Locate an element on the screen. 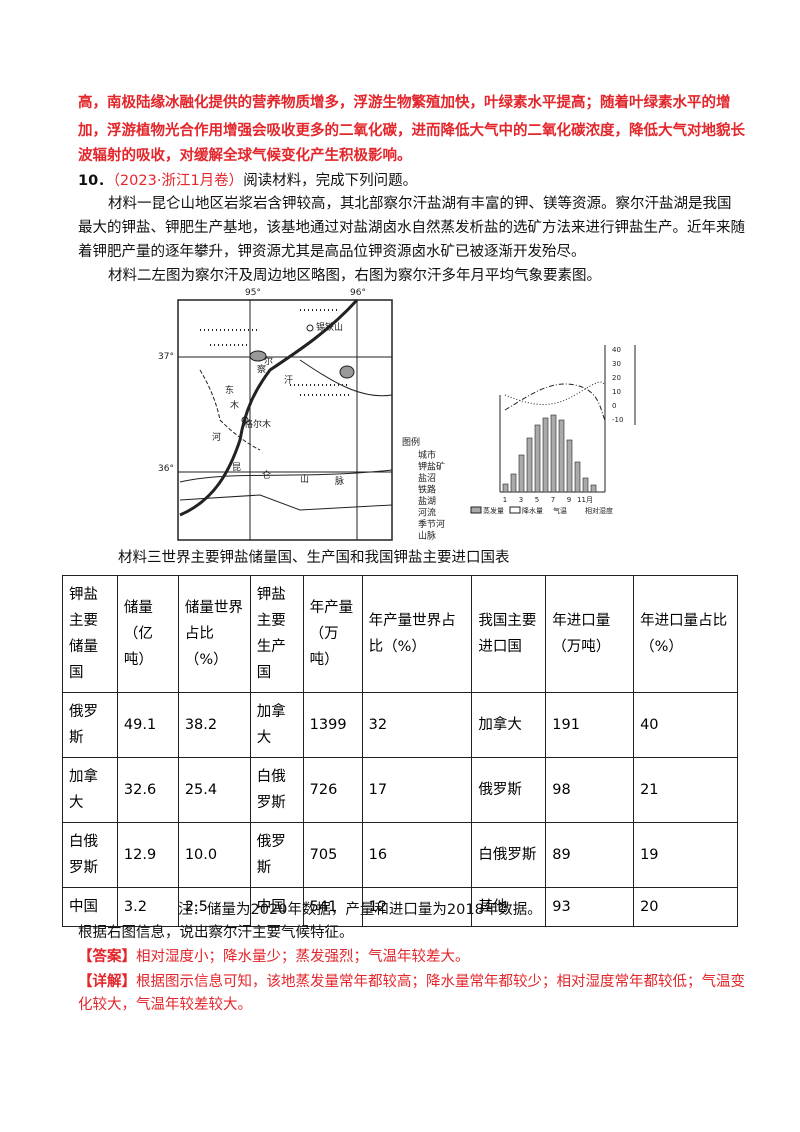 This screenshot has height=1132, width=800. cell: 705 is located at coordinates (332, 855).